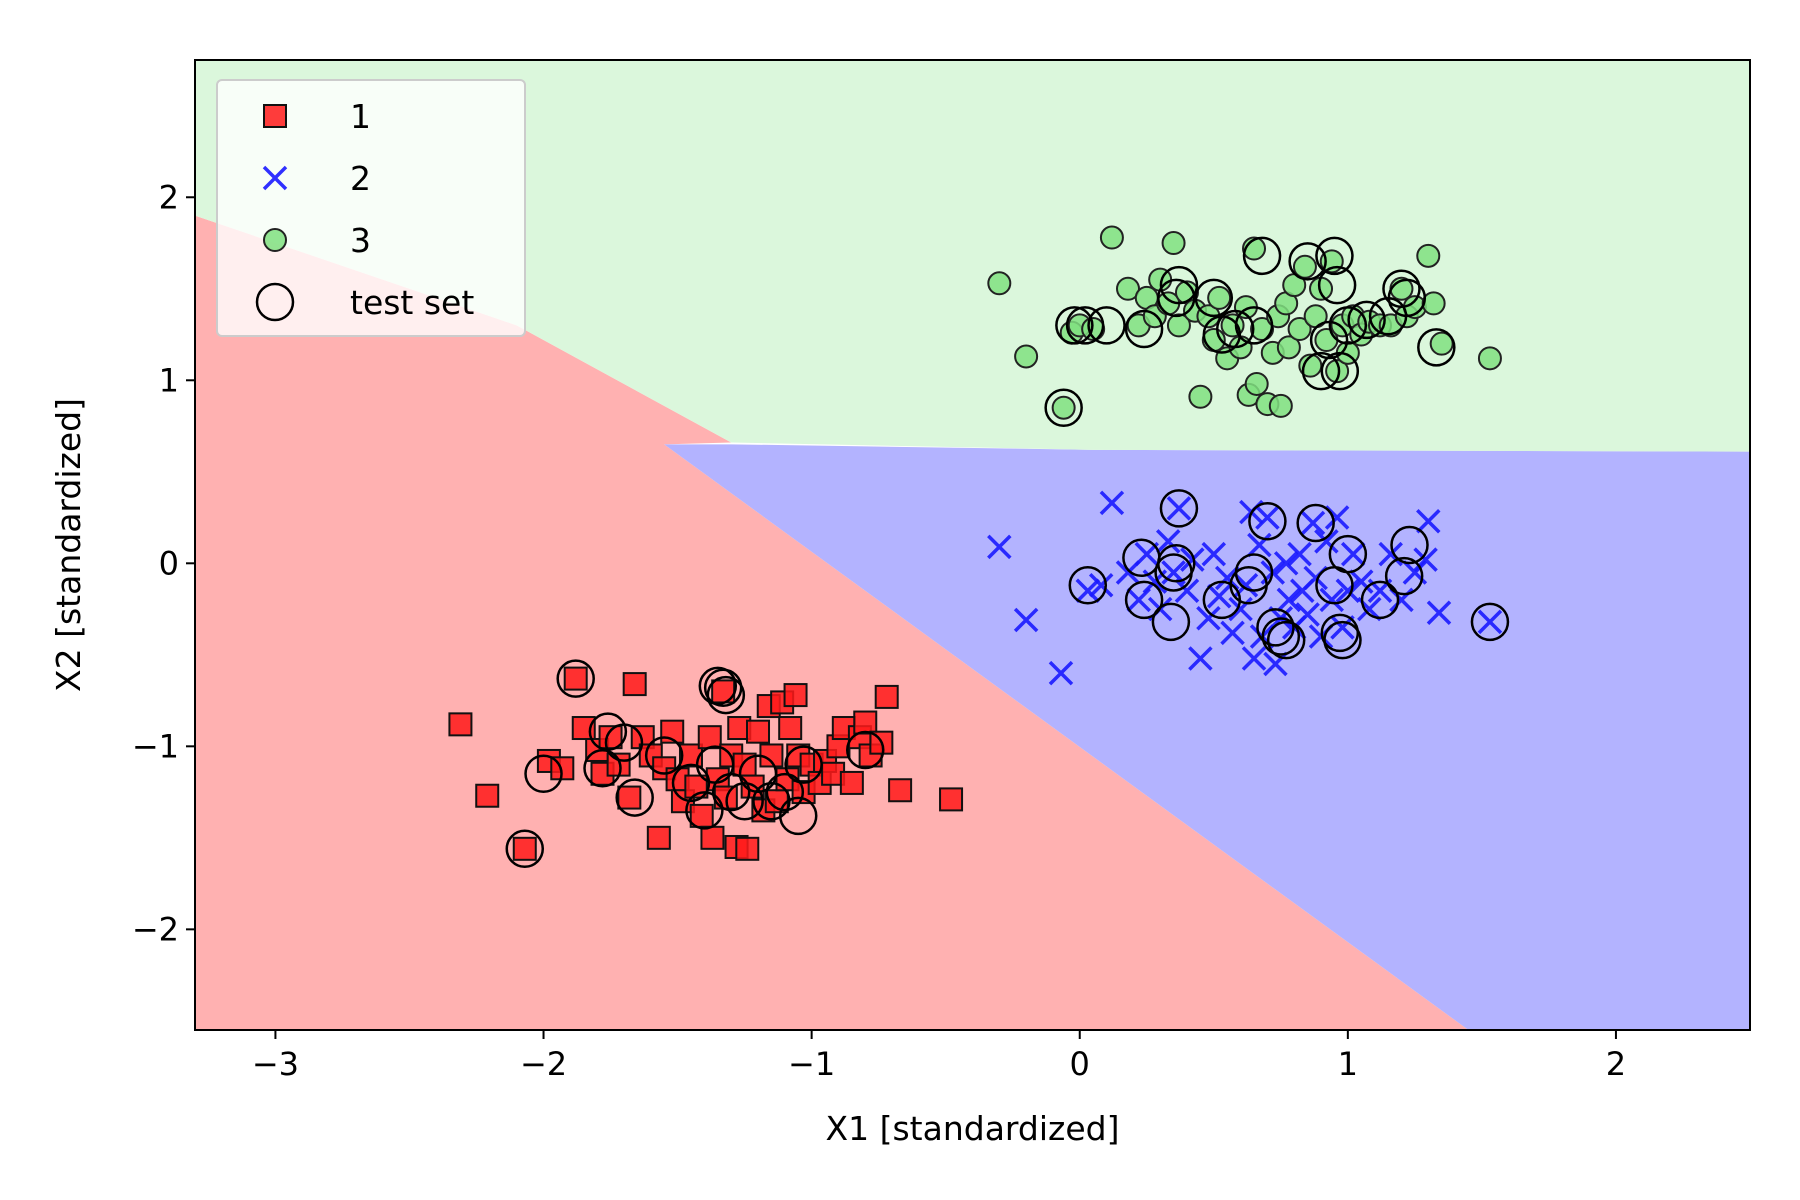 This screenshot has width=1800, height=1200. I want to click on y-tick-label: 2, so click(169, 197).